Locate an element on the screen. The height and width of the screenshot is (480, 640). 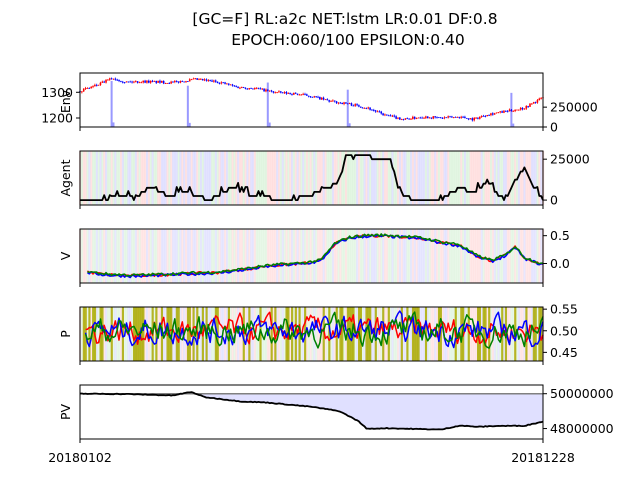
agent-line is located at coordinates (312, 178).